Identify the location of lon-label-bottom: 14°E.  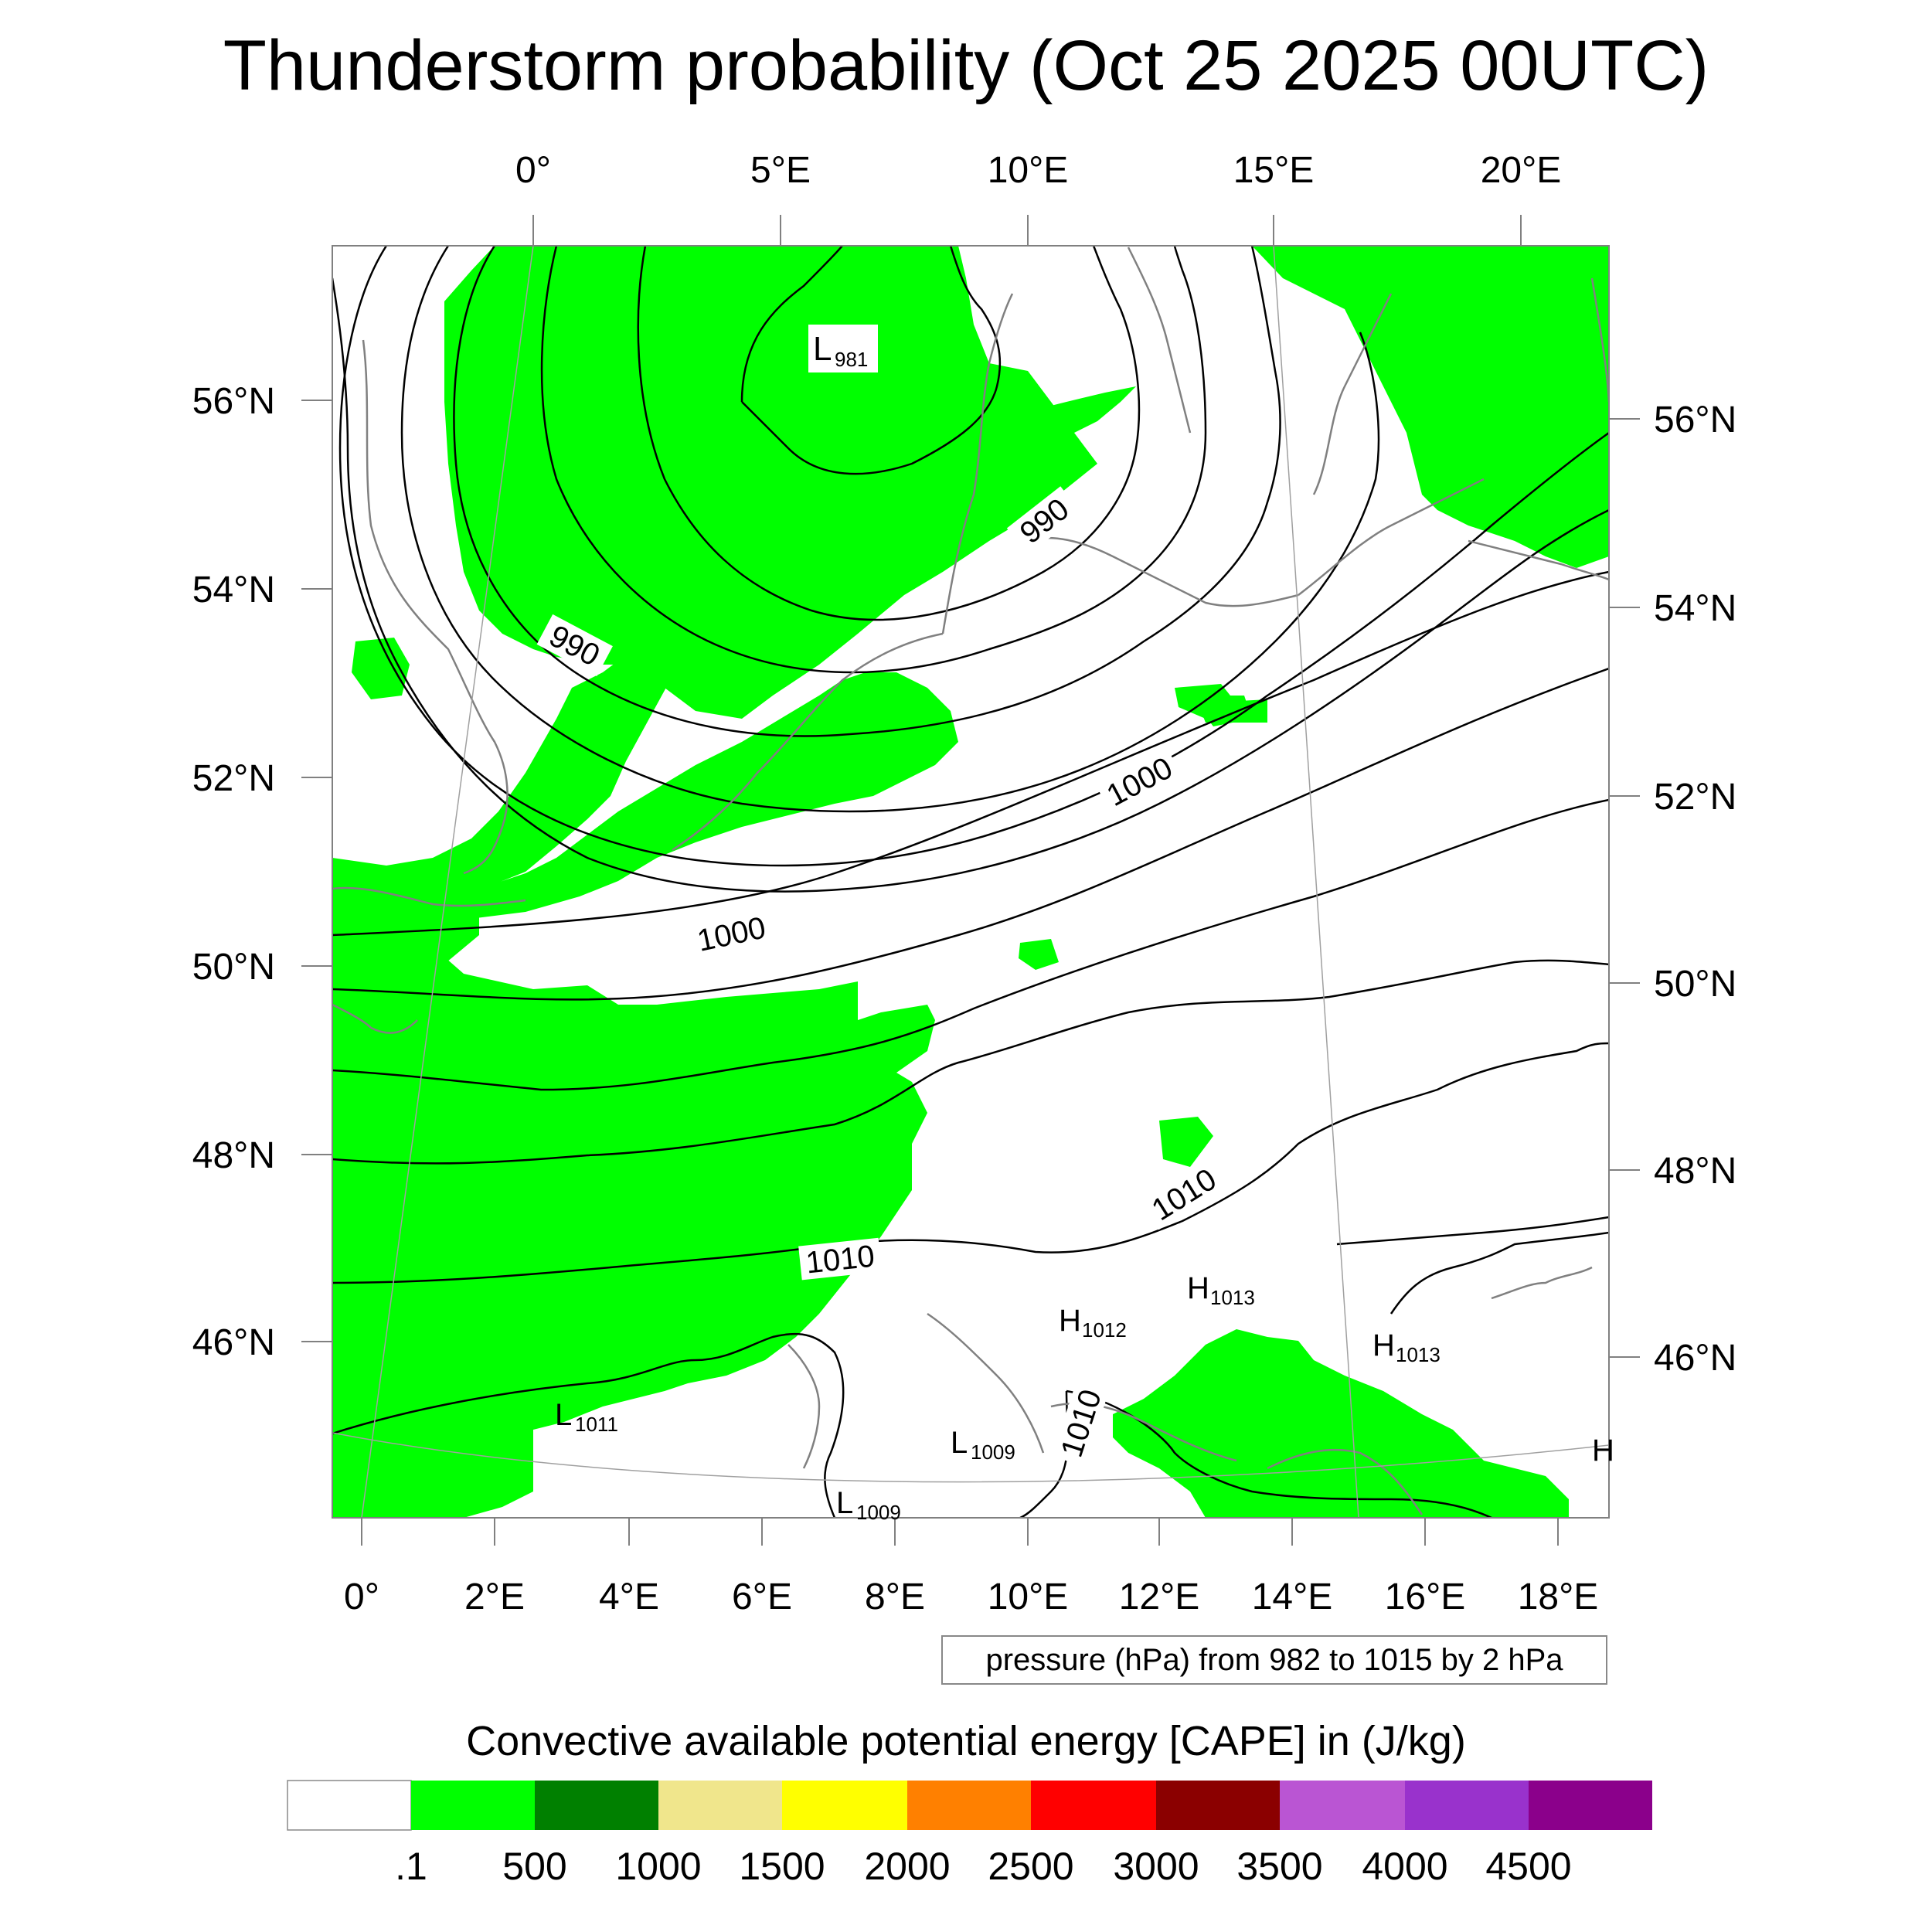
(1292, 1597).